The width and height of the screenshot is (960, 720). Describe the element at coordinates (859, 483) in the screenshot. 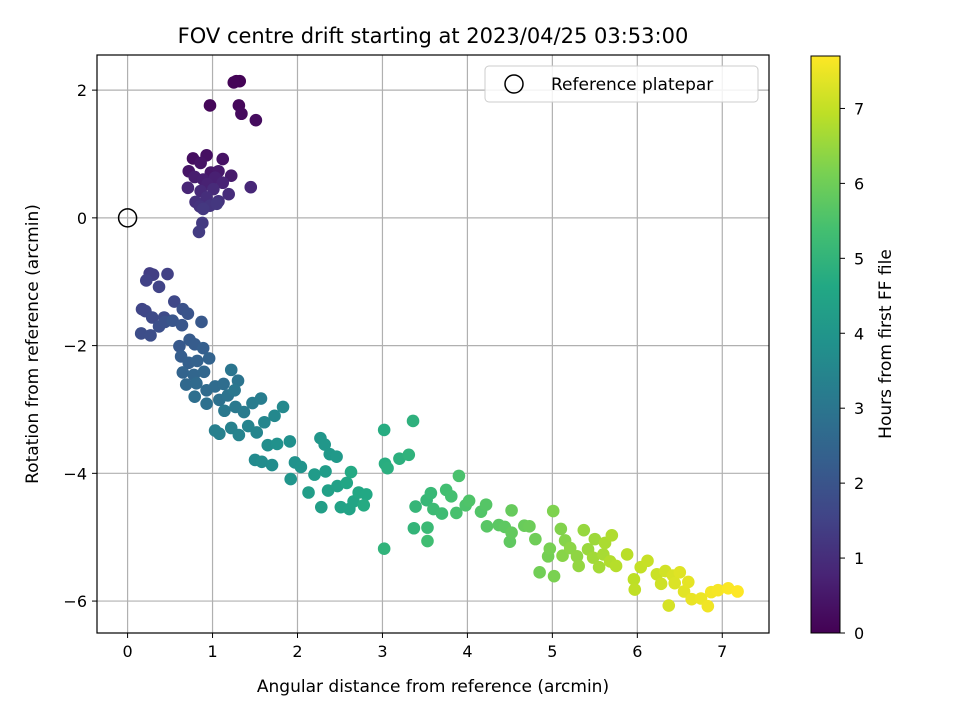

I see `colorbar-tick-label: 2` at that location.